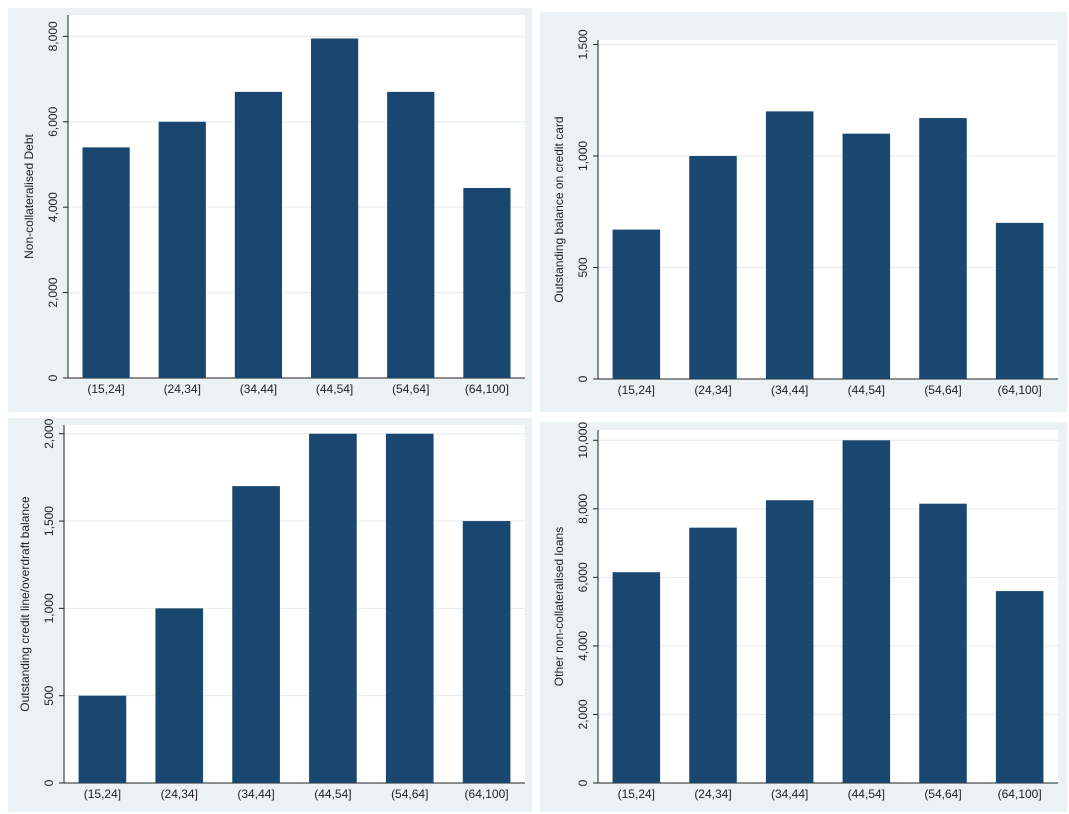 The width and height of the screenshot is (1069, 814). I want to click on y-axis-label: Other non-collateralised loans, so click(559, 606).